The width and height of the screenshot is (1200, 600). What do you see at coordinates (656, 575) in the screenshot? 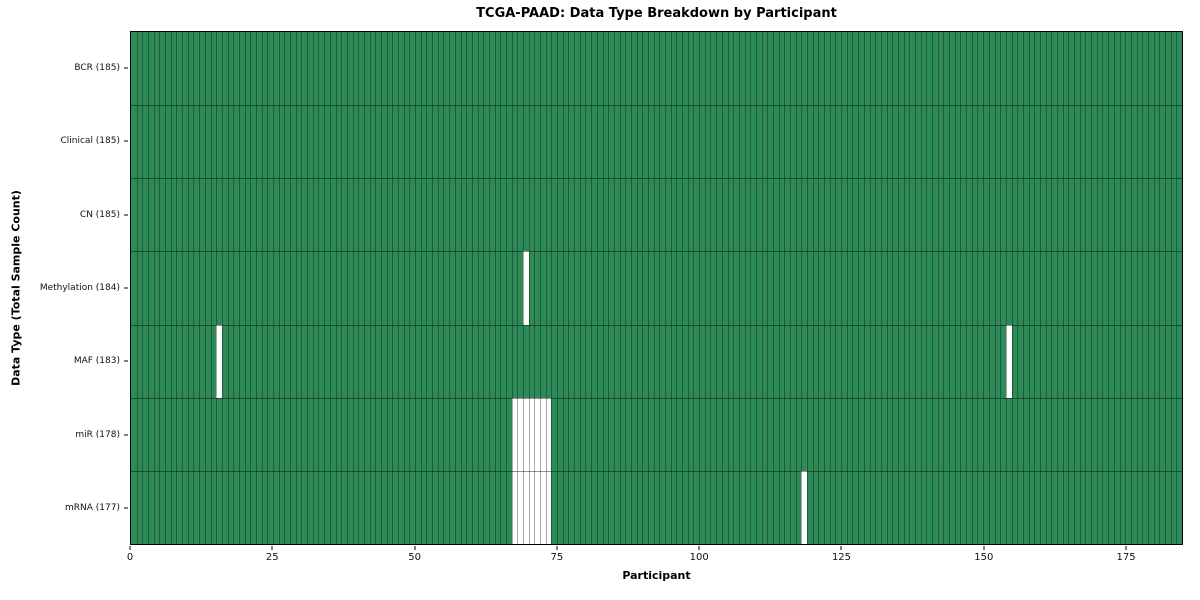
I see `x-axis-label: Participant` at bounding box center [656, 575].